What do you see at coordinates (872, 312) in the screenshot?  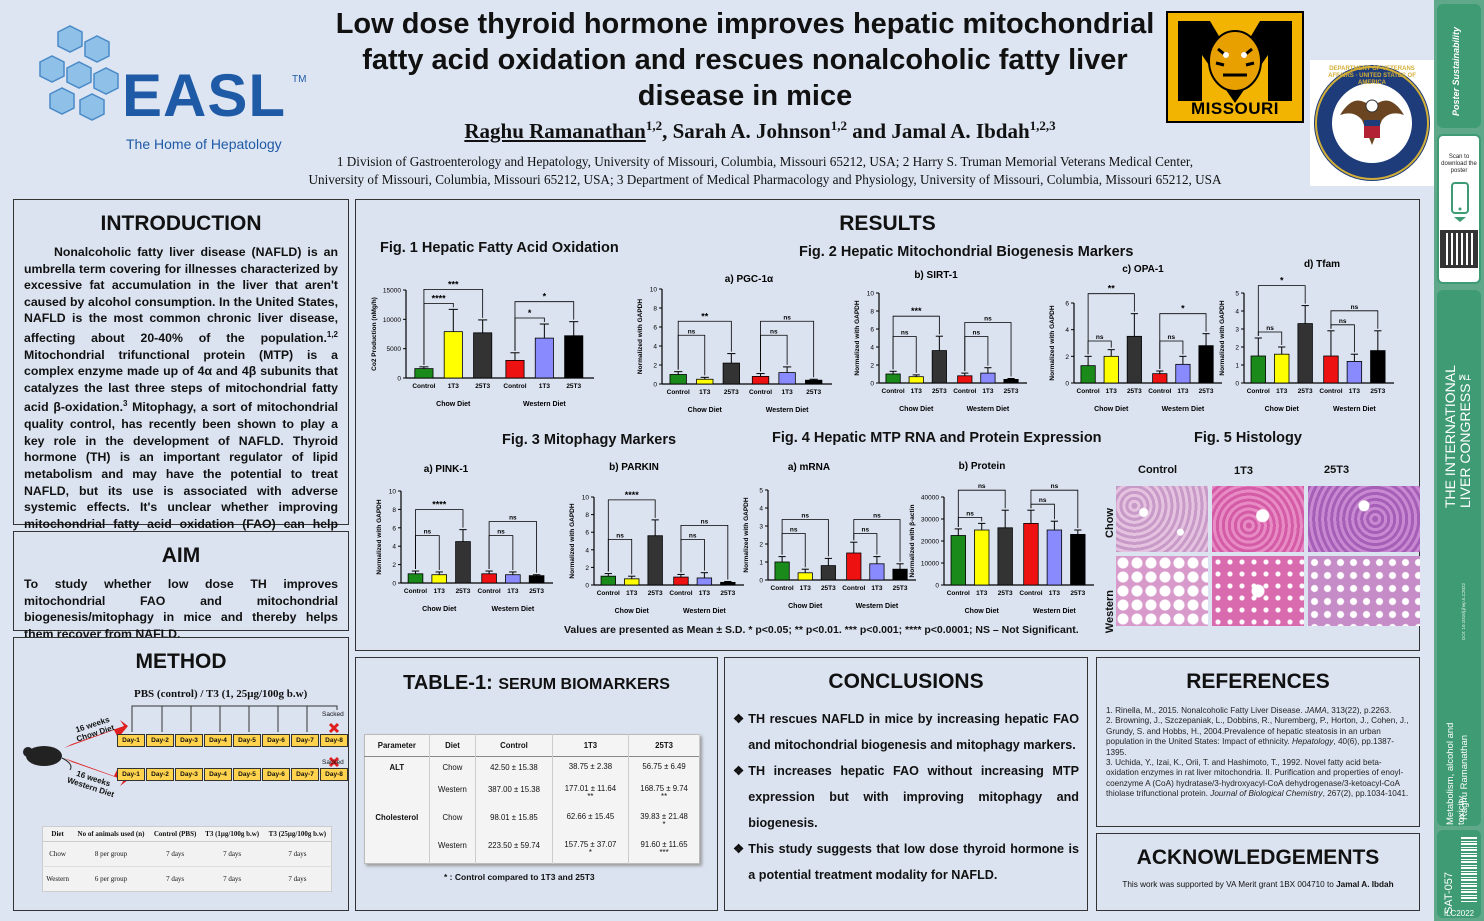 I see `y-tick-label: 8` at bounding box center [872, 312].